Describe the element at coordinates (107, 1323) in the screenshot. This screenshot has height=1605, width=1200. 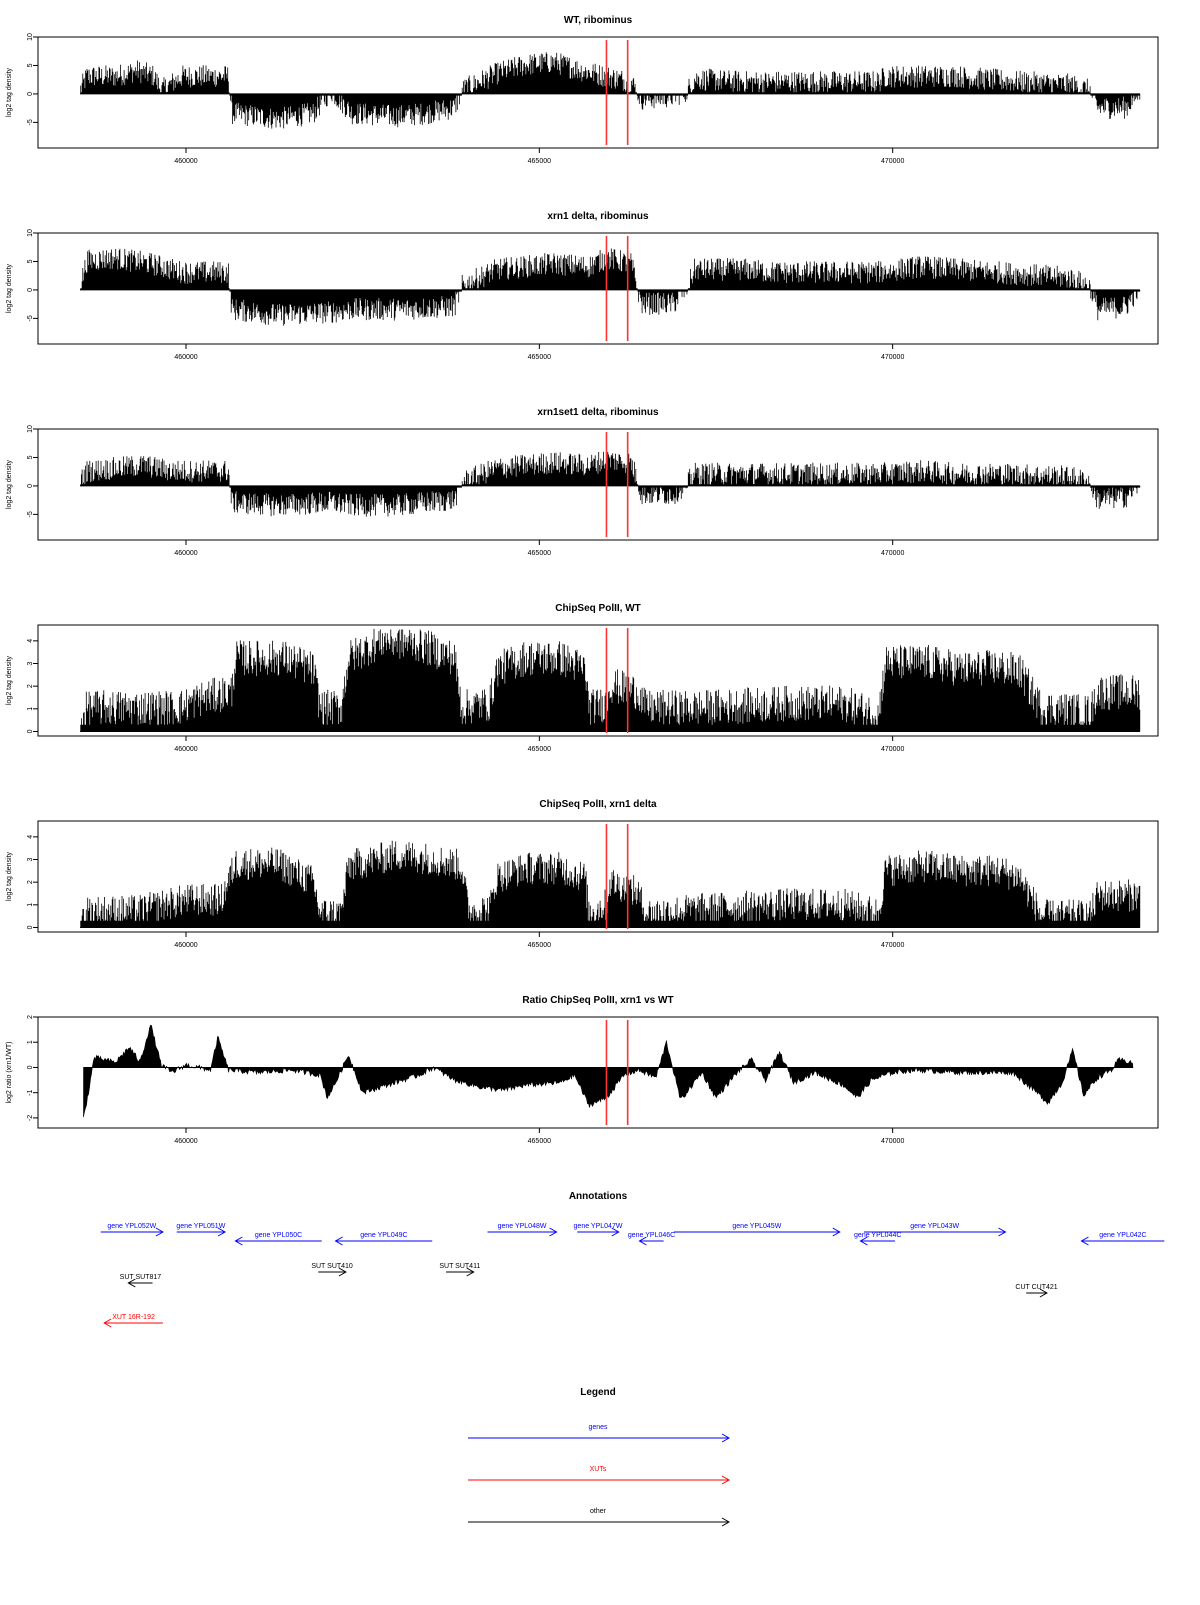
I see `xut-annotation-arrowhead` at that location.